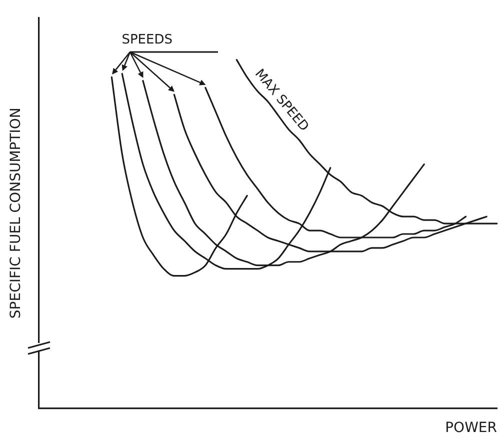  What do you see at coordinates (147, 40) in the screenshot?
I see `text: SPEEDS` at bounding box center [147, 40].